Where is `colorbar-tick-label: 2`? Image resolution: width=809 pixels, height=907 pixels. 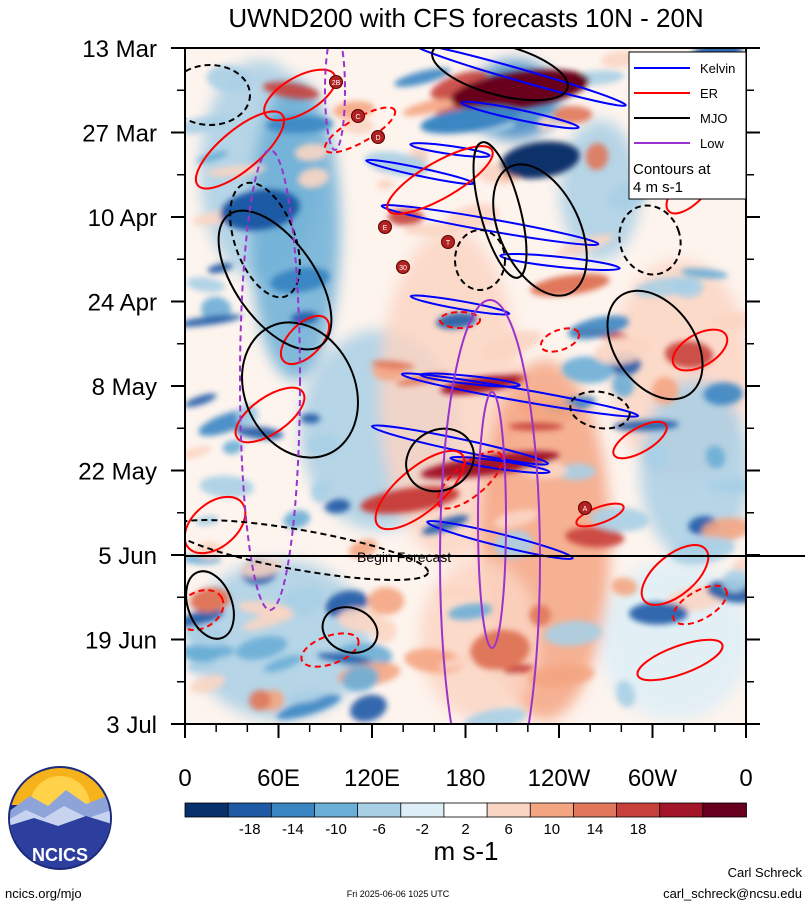
colorbar-tick-label: 2 is located at coordinates (465, 829).